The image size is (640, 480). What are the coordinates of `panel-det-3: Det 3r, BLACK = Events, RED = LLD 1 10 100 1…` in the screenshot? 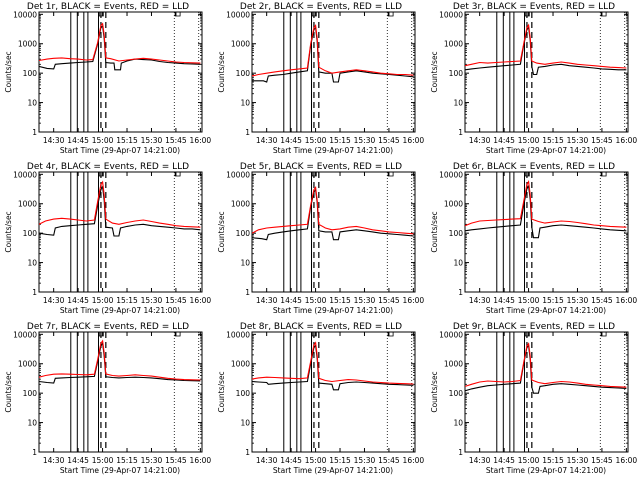 It's located at (532, 80).